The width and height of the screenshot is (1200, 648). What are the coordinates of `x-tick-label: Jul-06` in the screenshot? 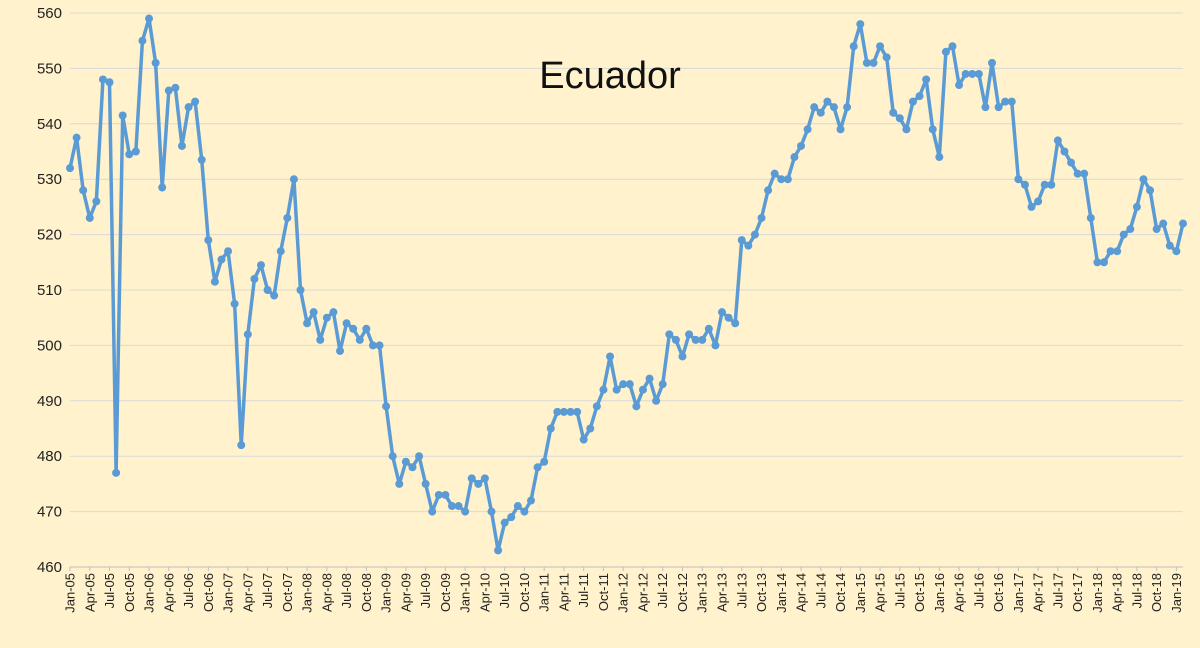 It's located at (188, 590).